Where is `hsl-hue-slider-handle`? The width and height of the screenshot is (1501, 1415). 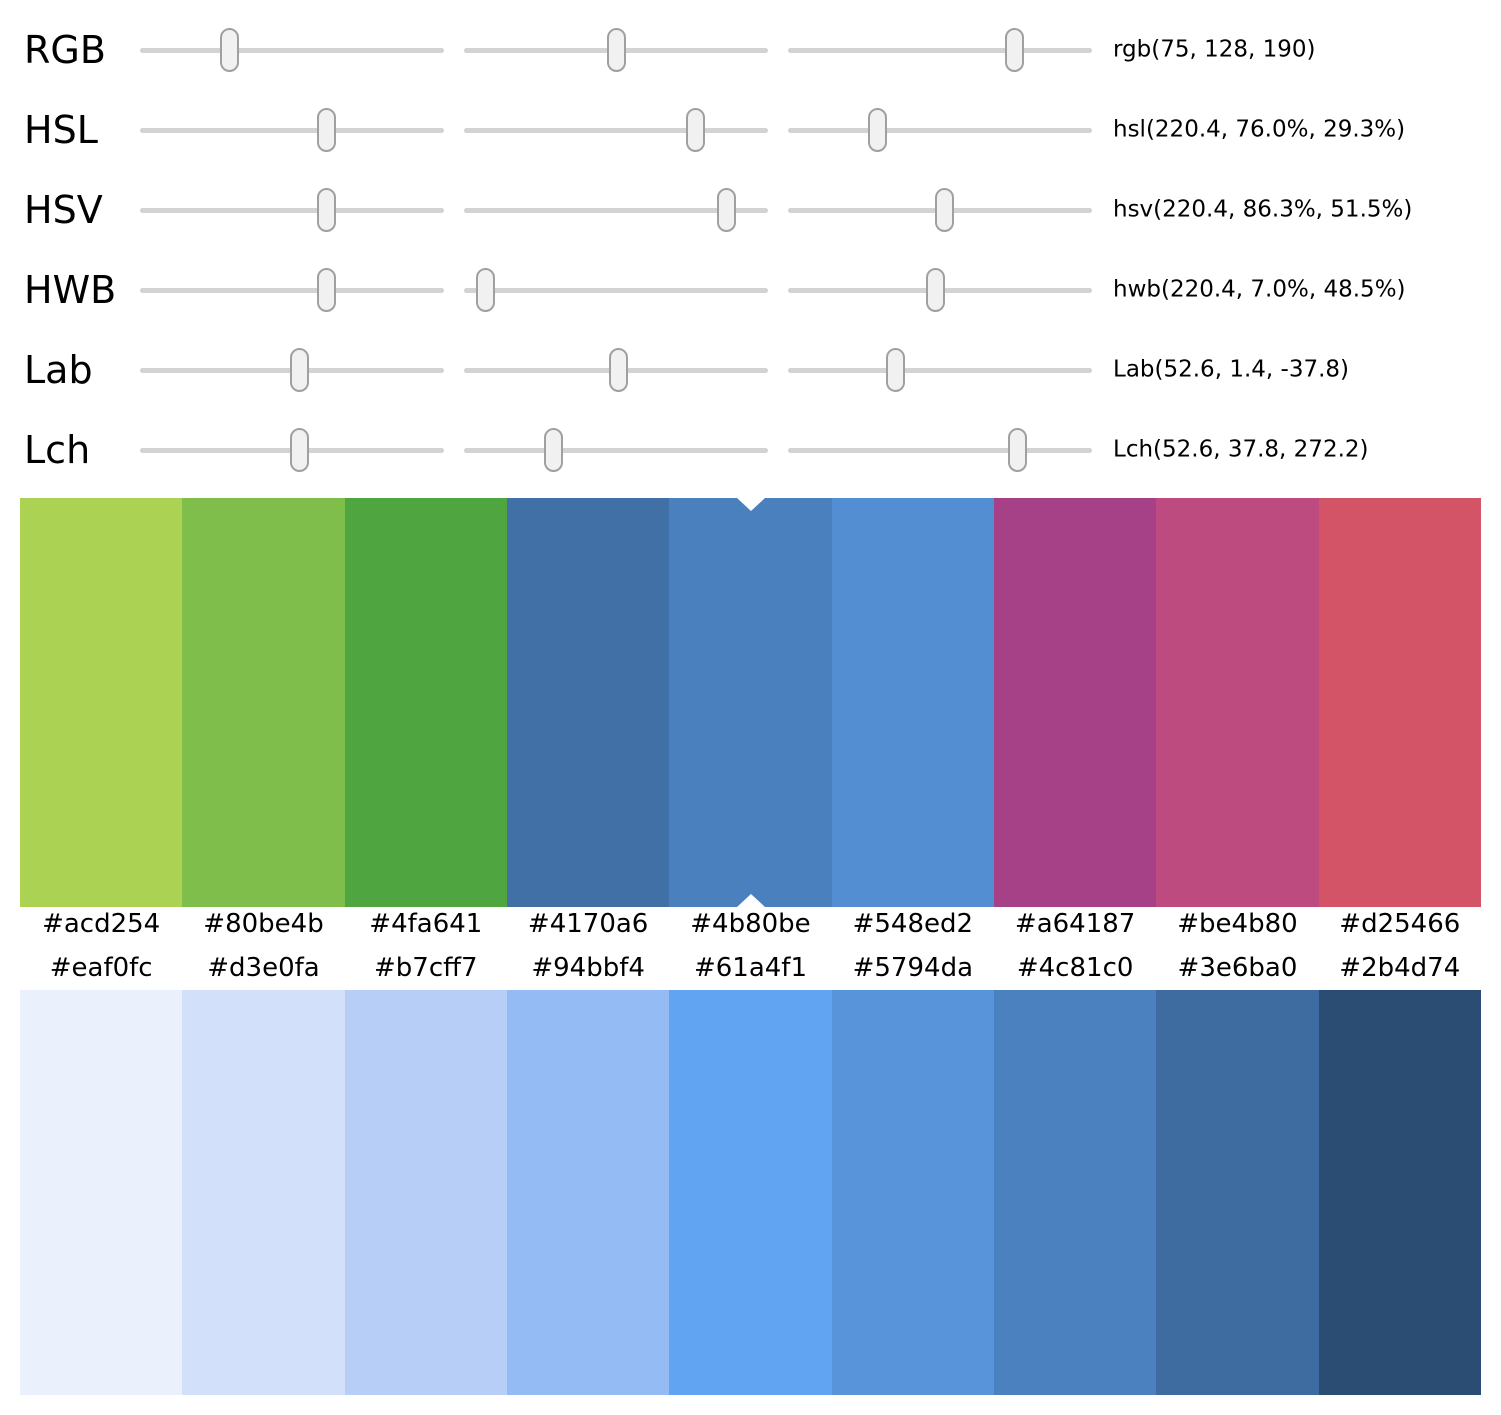
hsl-hue-slider-handle is located at coordinates (326, 130).